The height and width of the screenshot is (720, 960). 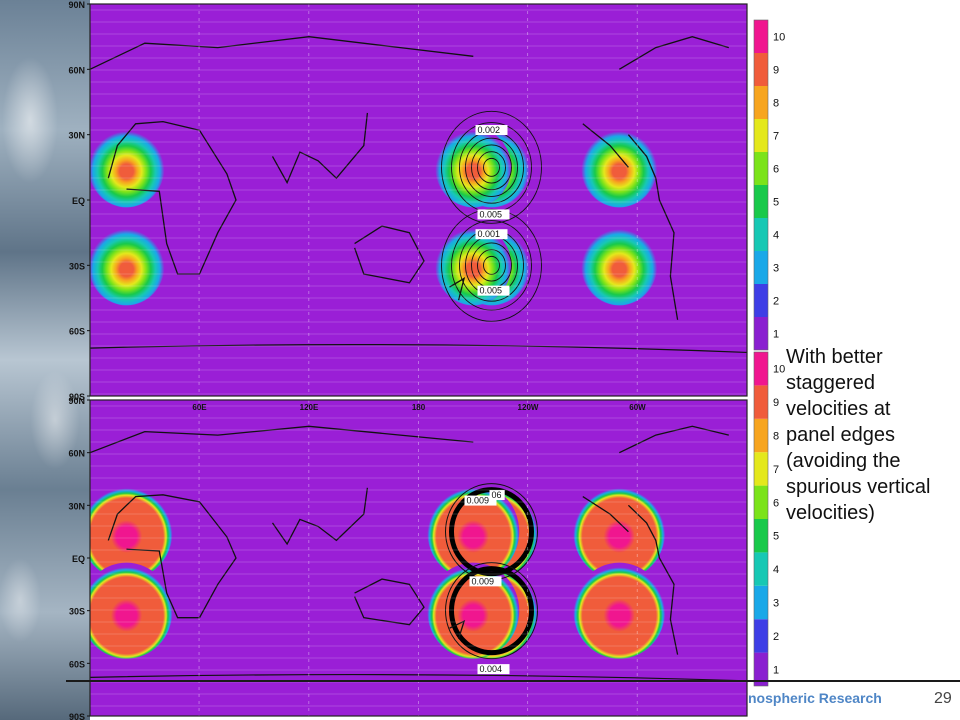 I want to click on annotation-line: With better, so click(x=834, y=357).